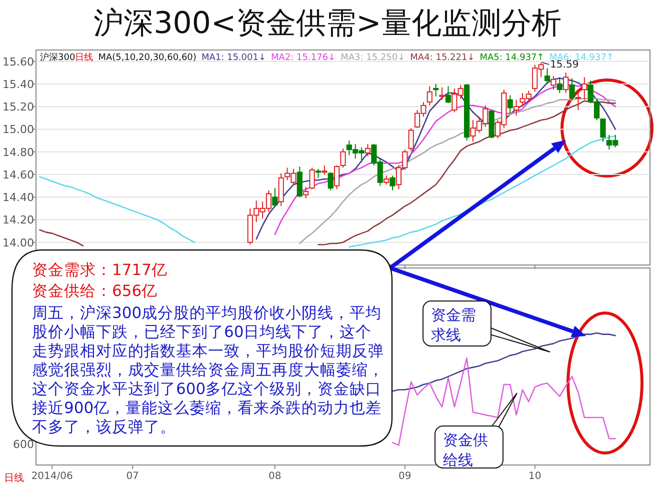 The height and width of the screenshot is (487, 655). I want to click on text: 600, so click(23, 444).